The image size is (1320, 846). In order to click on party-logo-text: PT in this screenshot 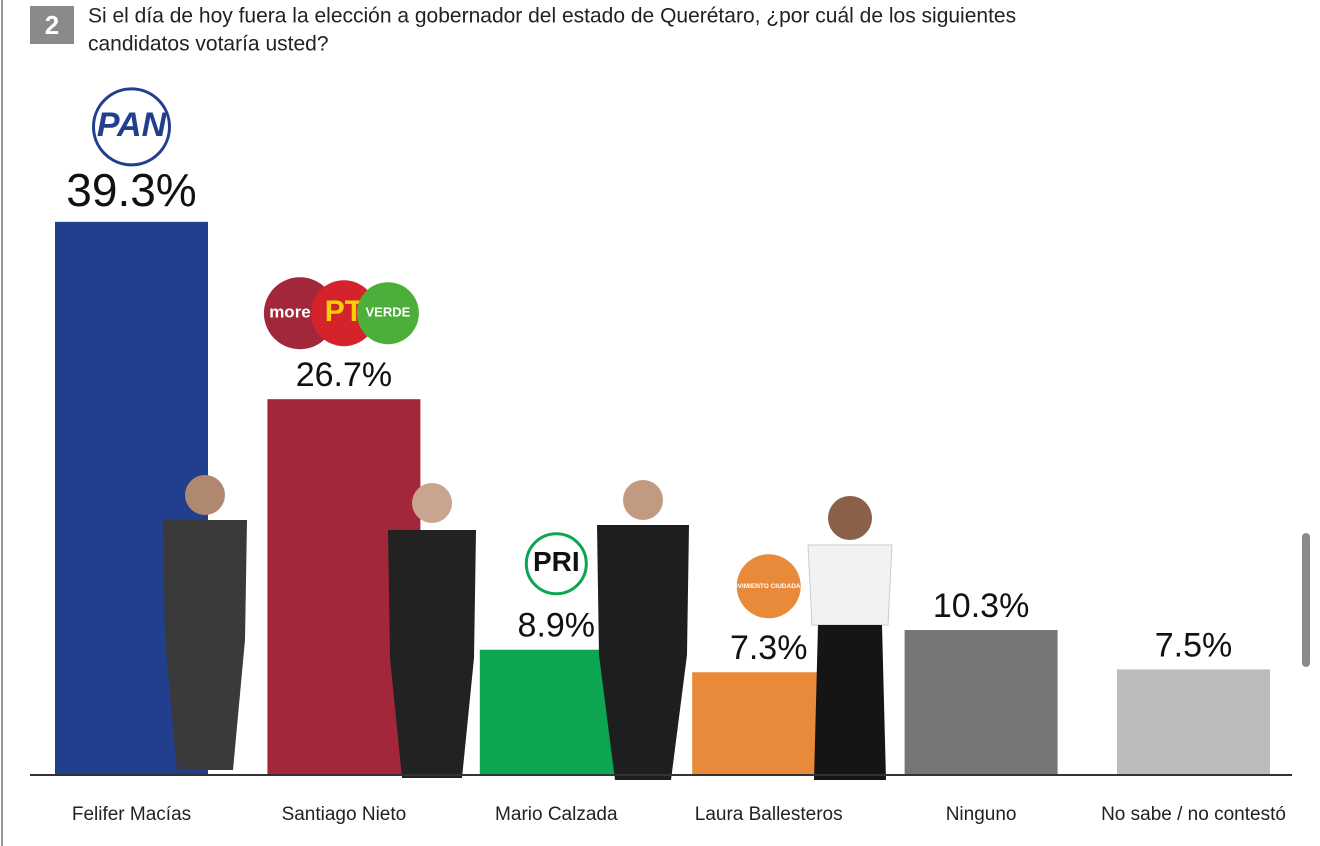, I will do `click(344, 311)`.